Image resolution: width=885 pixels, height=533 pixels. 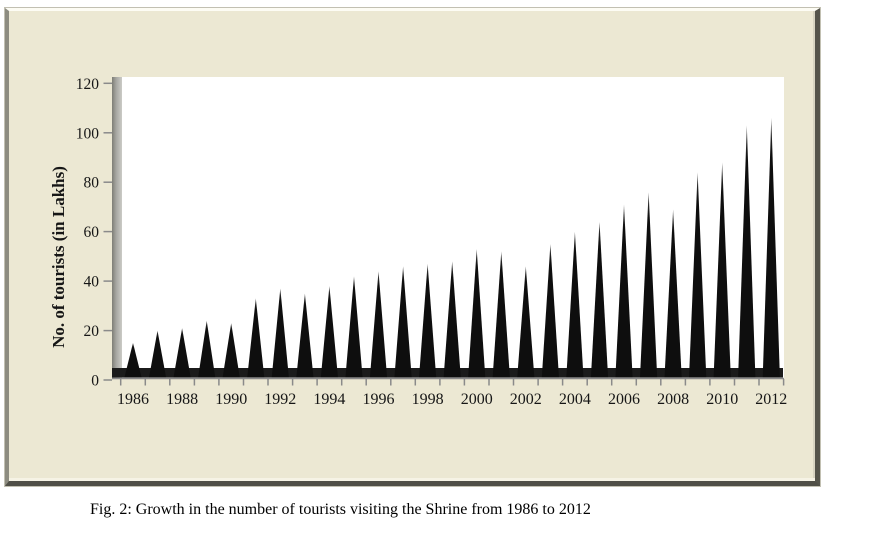 What do you see at coordinates (92, 232) in the screenshot?
I see `y-tick-label: 60` at bounding box center [92, 232].